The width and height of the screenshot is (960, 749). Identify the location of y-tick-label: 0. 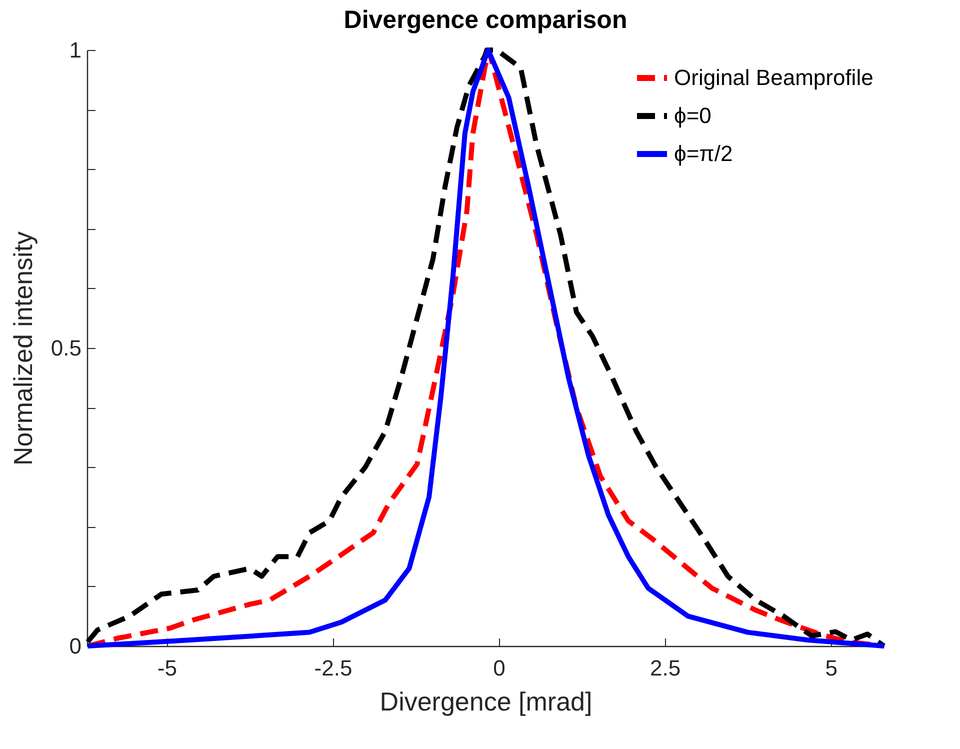
(75, 646).